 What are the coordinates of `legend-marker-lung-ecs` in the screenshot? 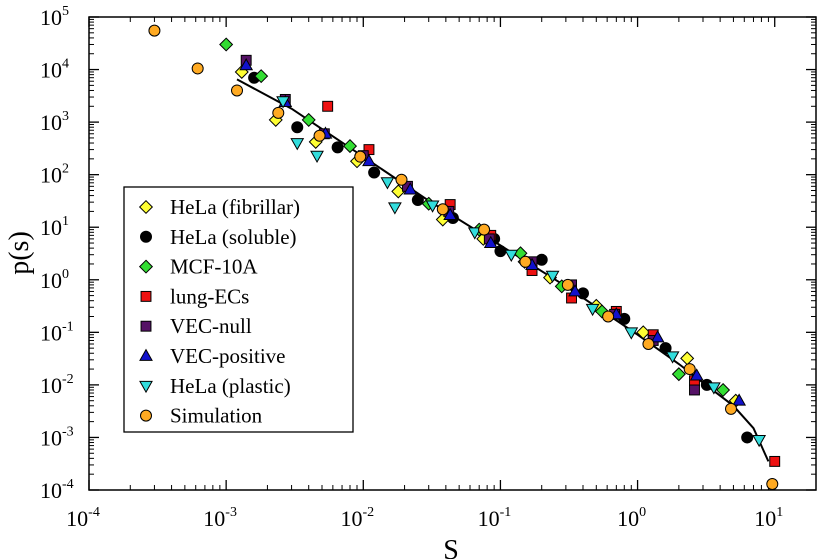 It's located at (146, 296).